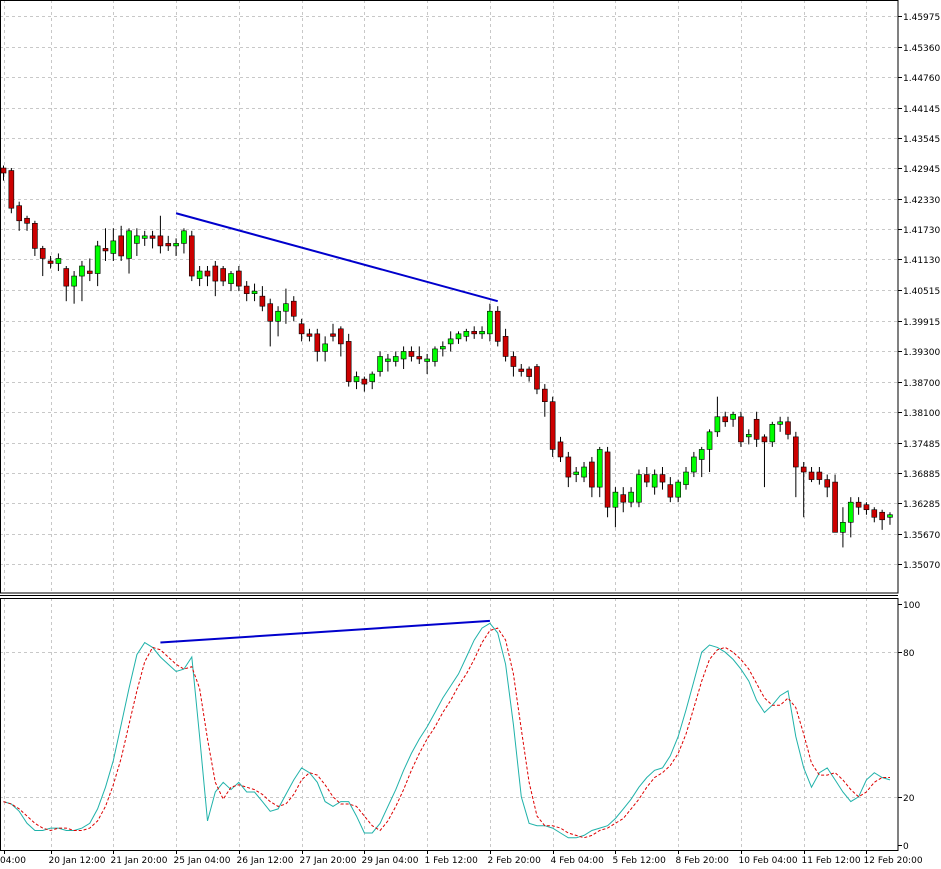 This screenshot has height=869, width=941. Describe the element at coordinates (390, 861) in the screenshot. I see `time-tick-label: 29 Jan 04:00` at that location.